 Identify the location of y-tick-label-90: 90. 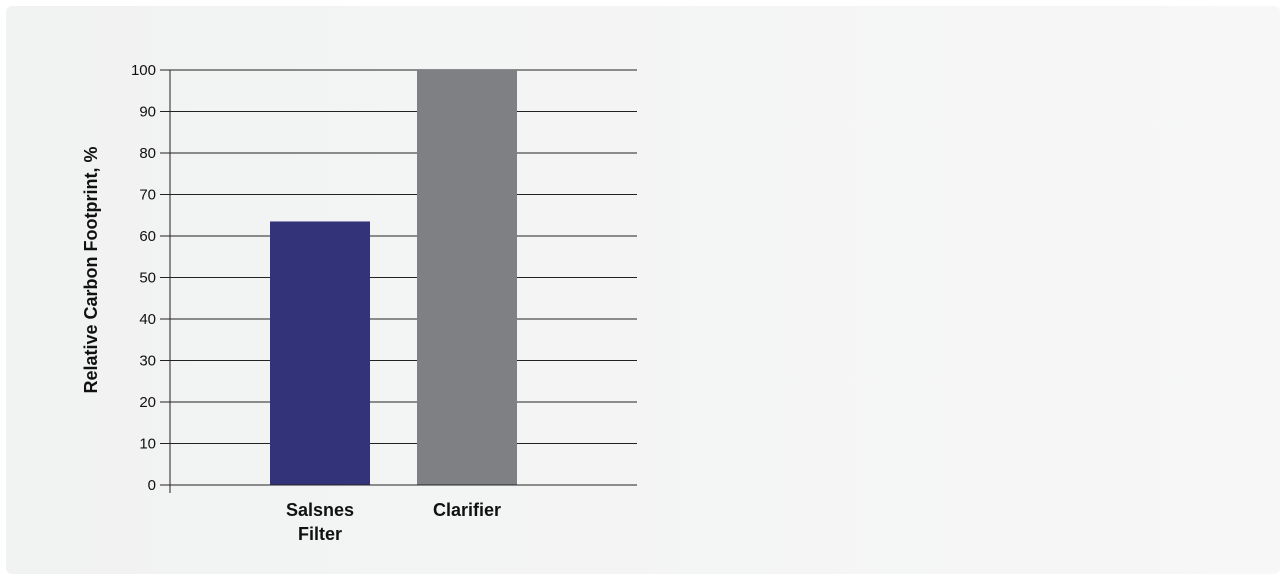
(147, 112).